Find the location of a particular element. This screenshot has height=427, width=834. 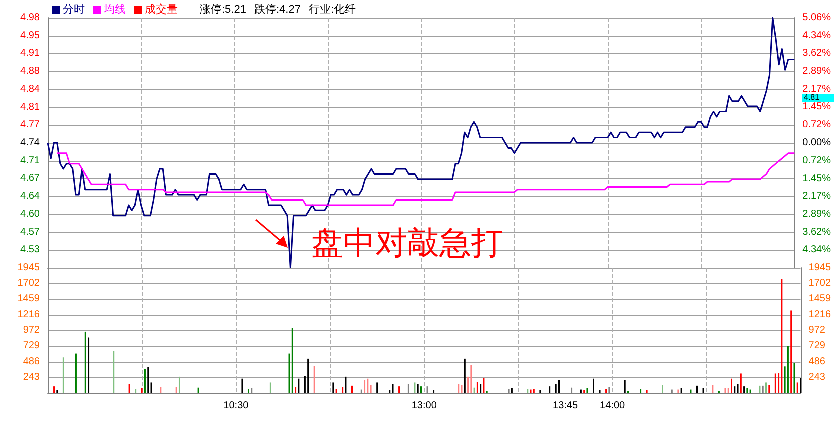

y-tick-label: 486 is located at coordinates (31, 362).